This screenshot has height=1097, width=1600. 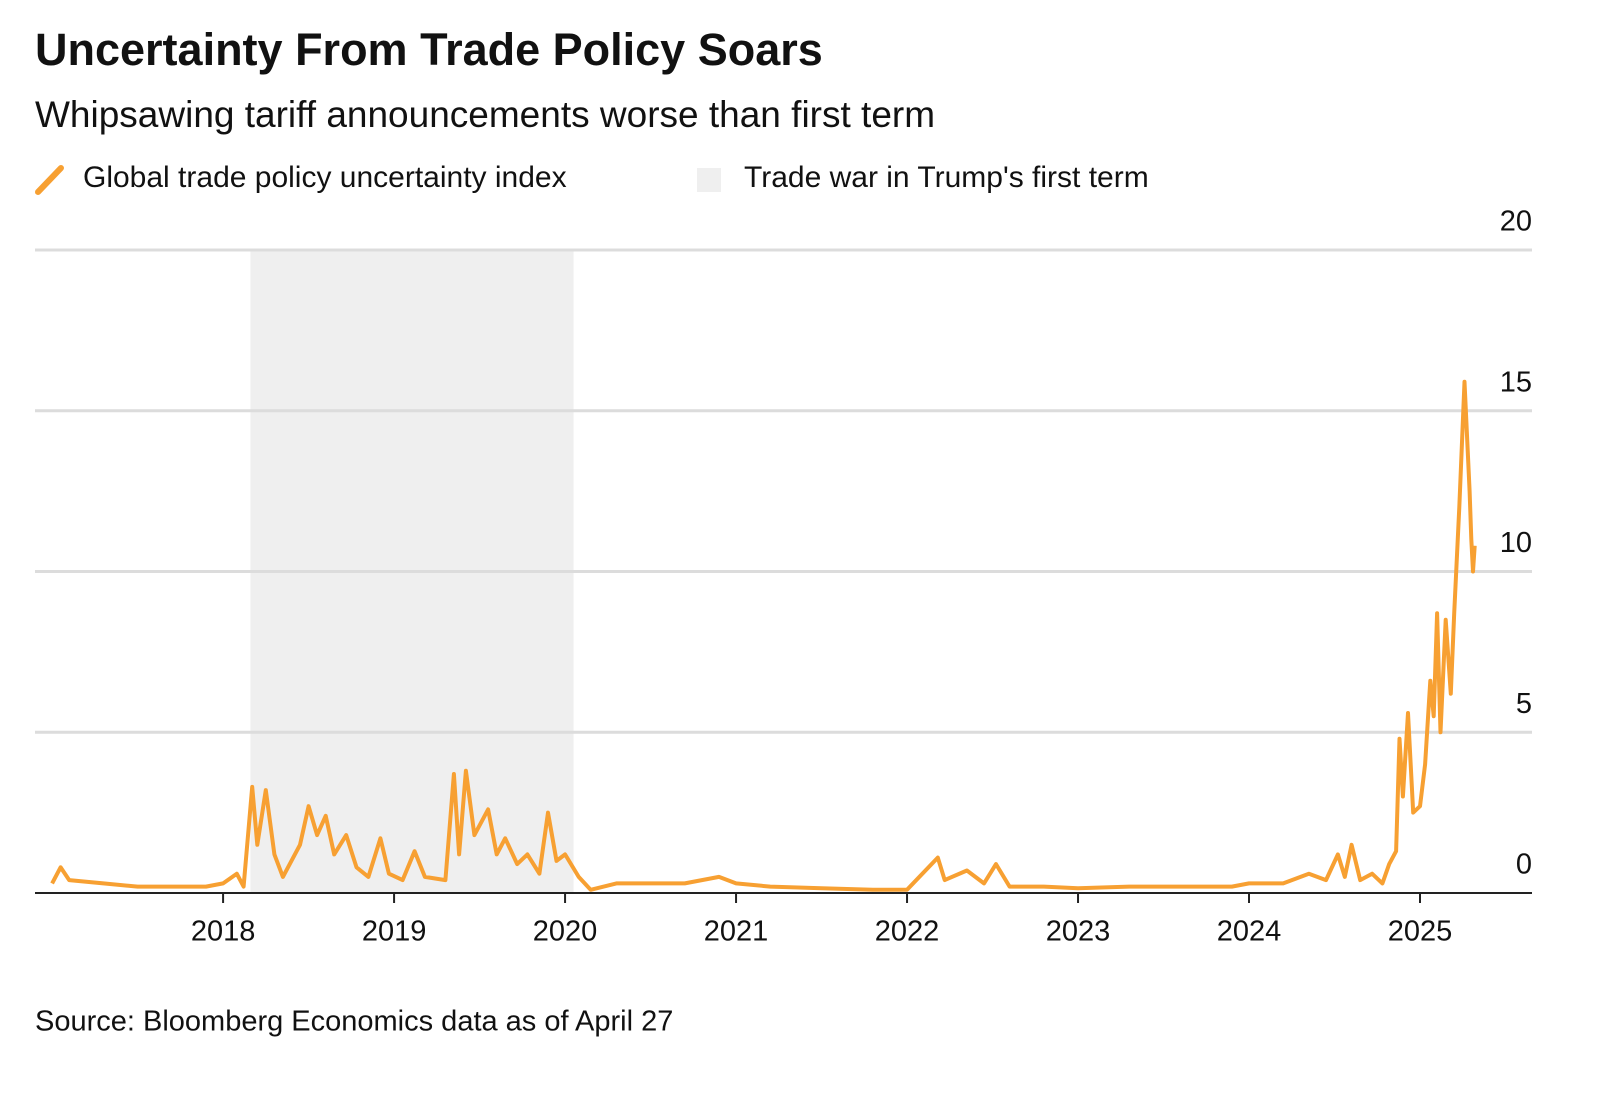 I want to click on x-tick-label: 2018, so click(x=223, y=932).